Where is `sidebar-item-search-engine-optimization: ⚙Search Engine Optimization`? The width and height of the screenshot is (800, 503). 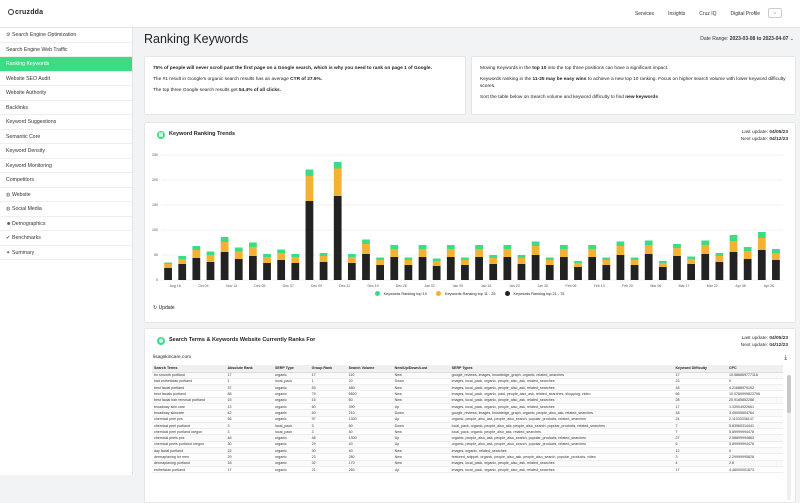
sidebar-item-search-engine-optimization: ⚙Search Engine Optimization is located at coordinates (66, 35).